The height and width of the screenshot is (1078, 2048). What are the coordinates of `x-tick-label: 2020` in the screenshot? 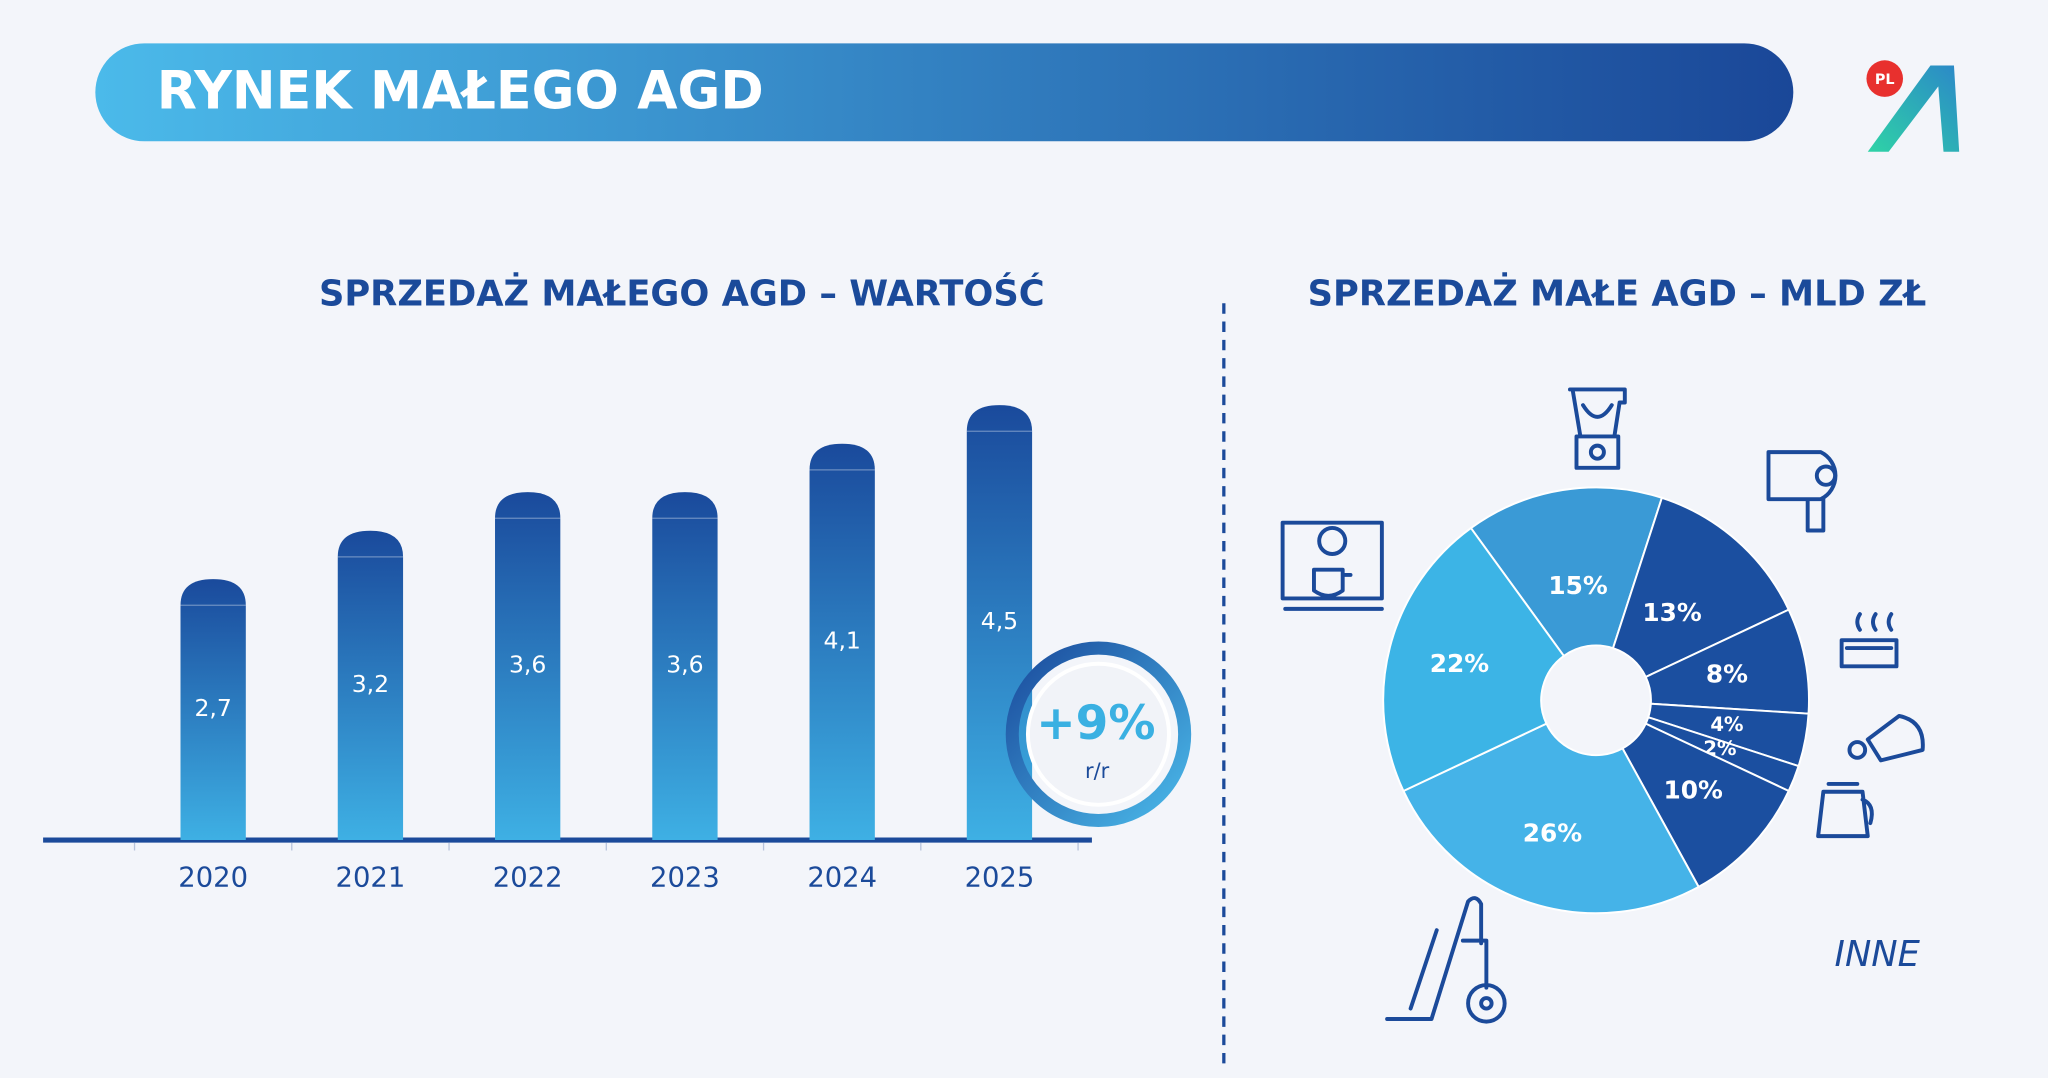 It's located at (213, 878).